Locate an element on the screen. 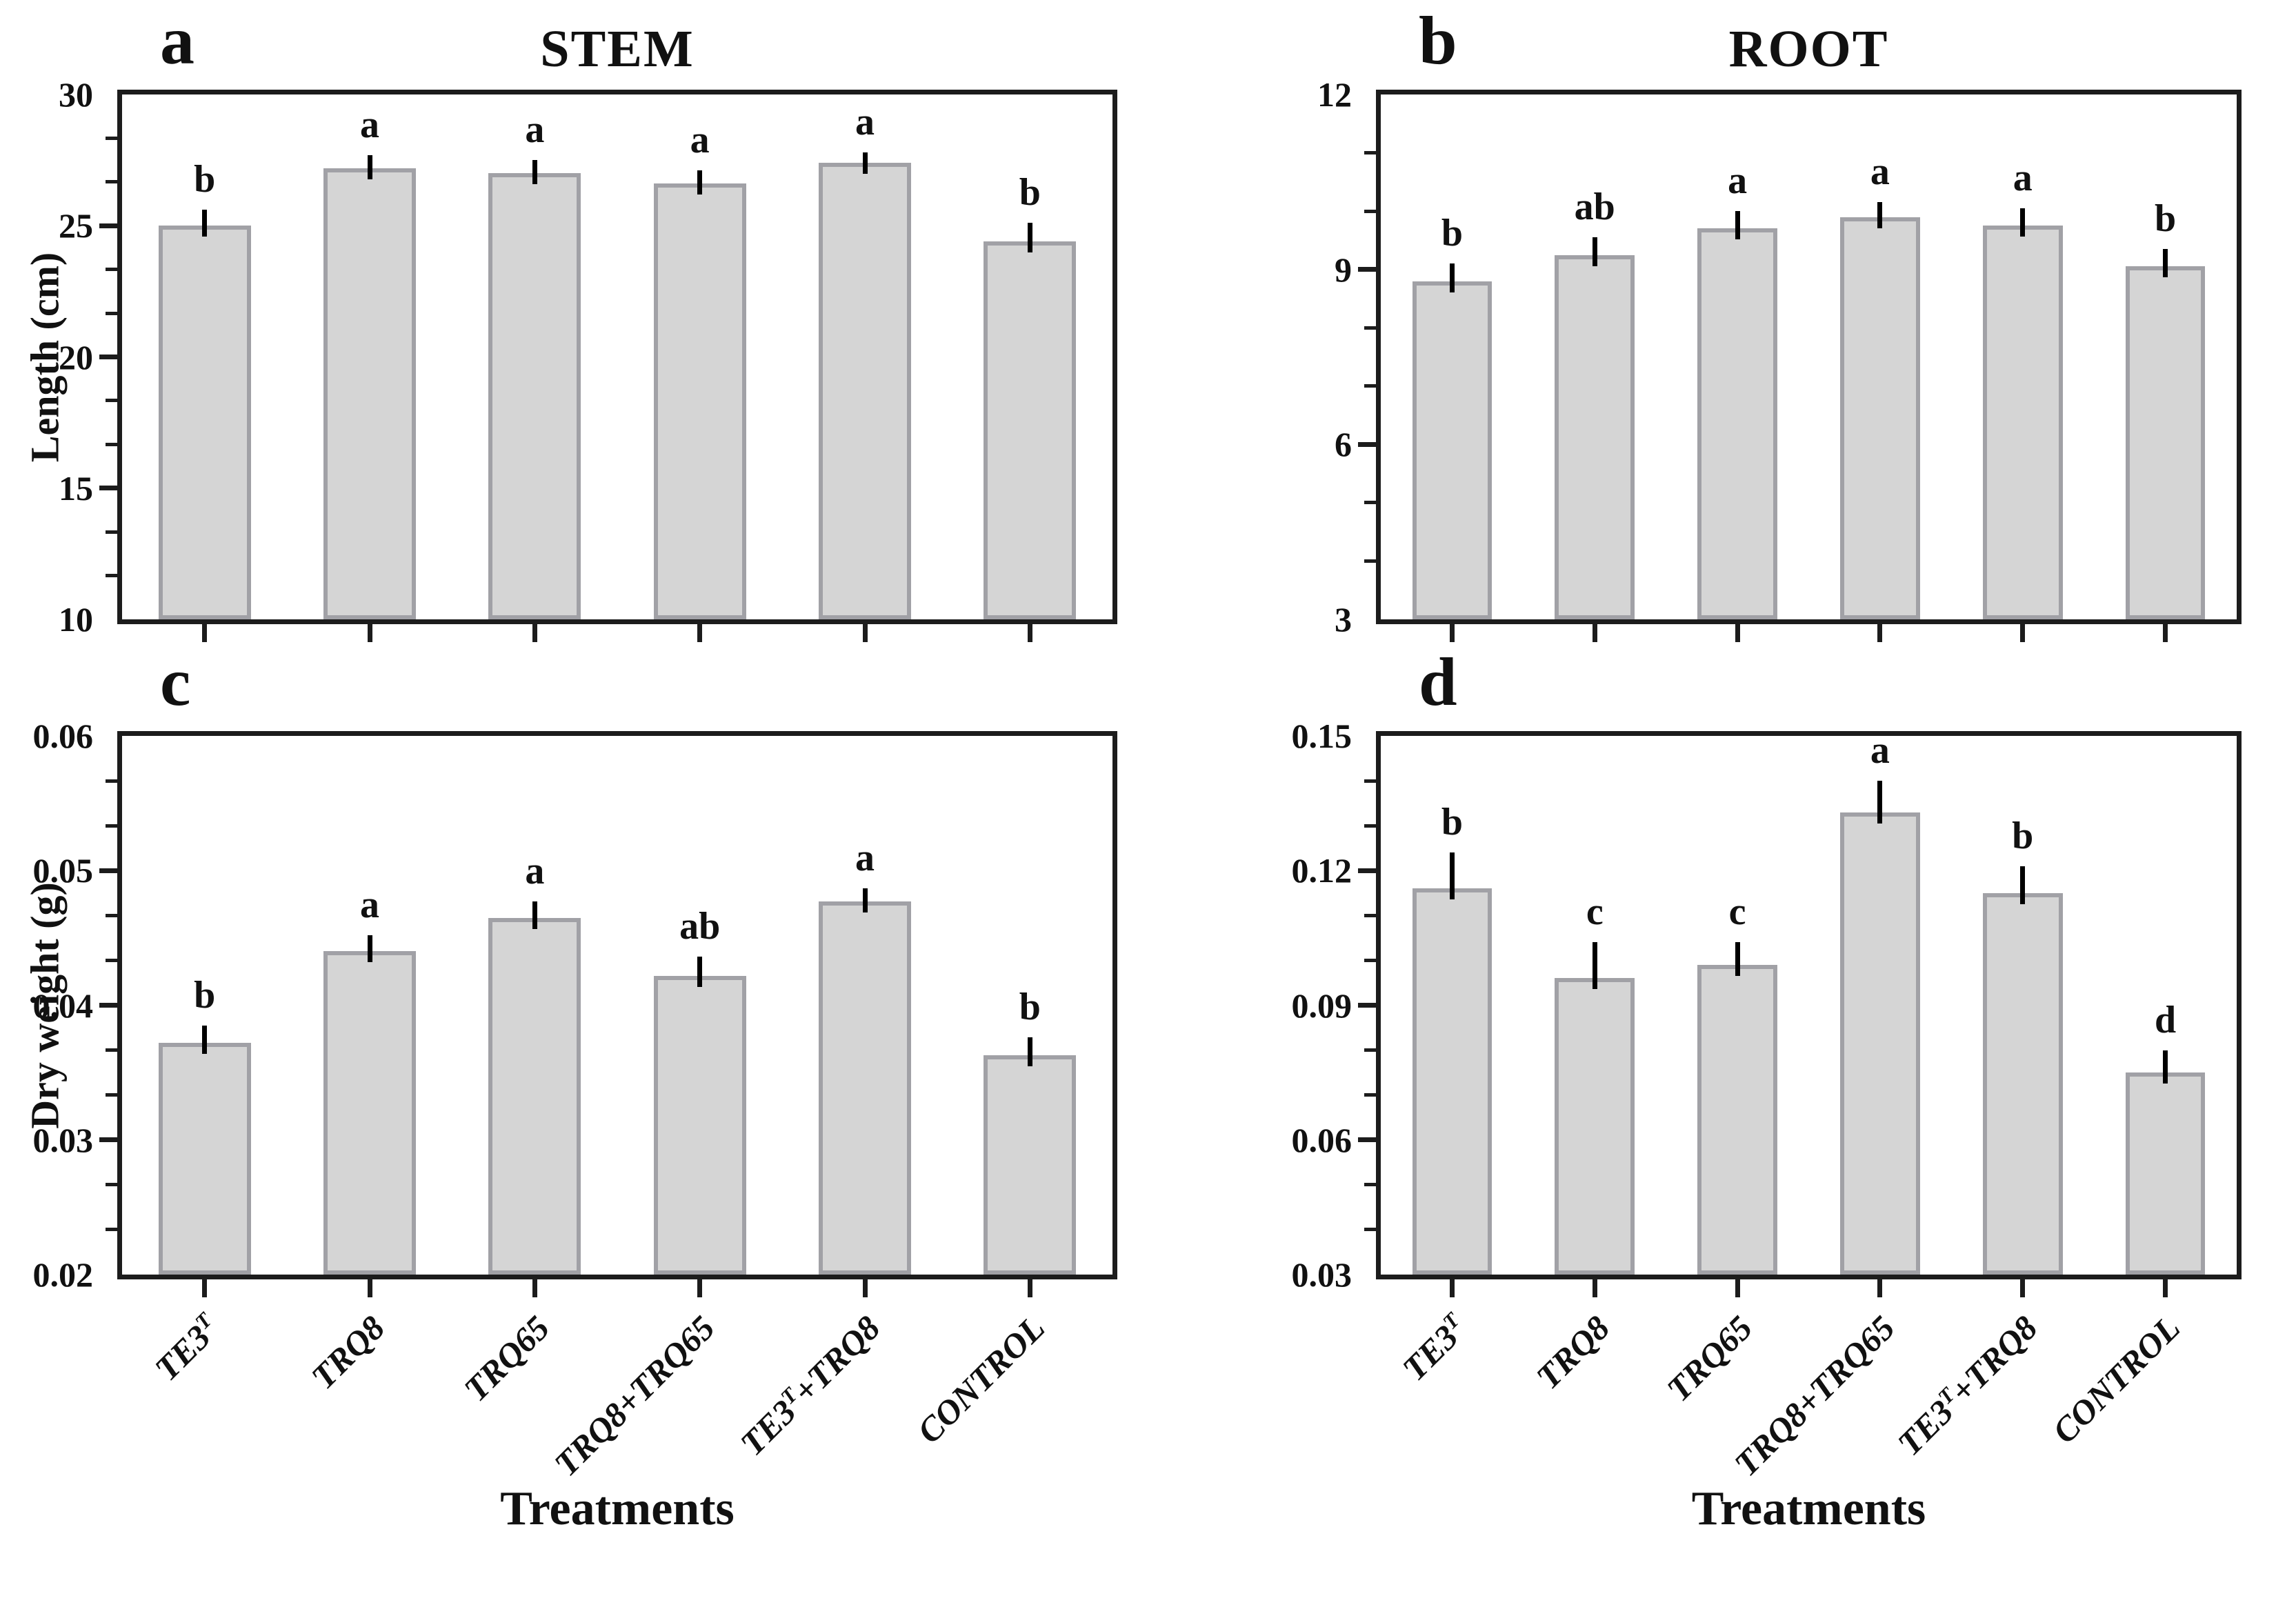 Image resolution: width=2296 pixels, height=1607 pixels. significance-letter: ab is located at coordinates (700, 926).